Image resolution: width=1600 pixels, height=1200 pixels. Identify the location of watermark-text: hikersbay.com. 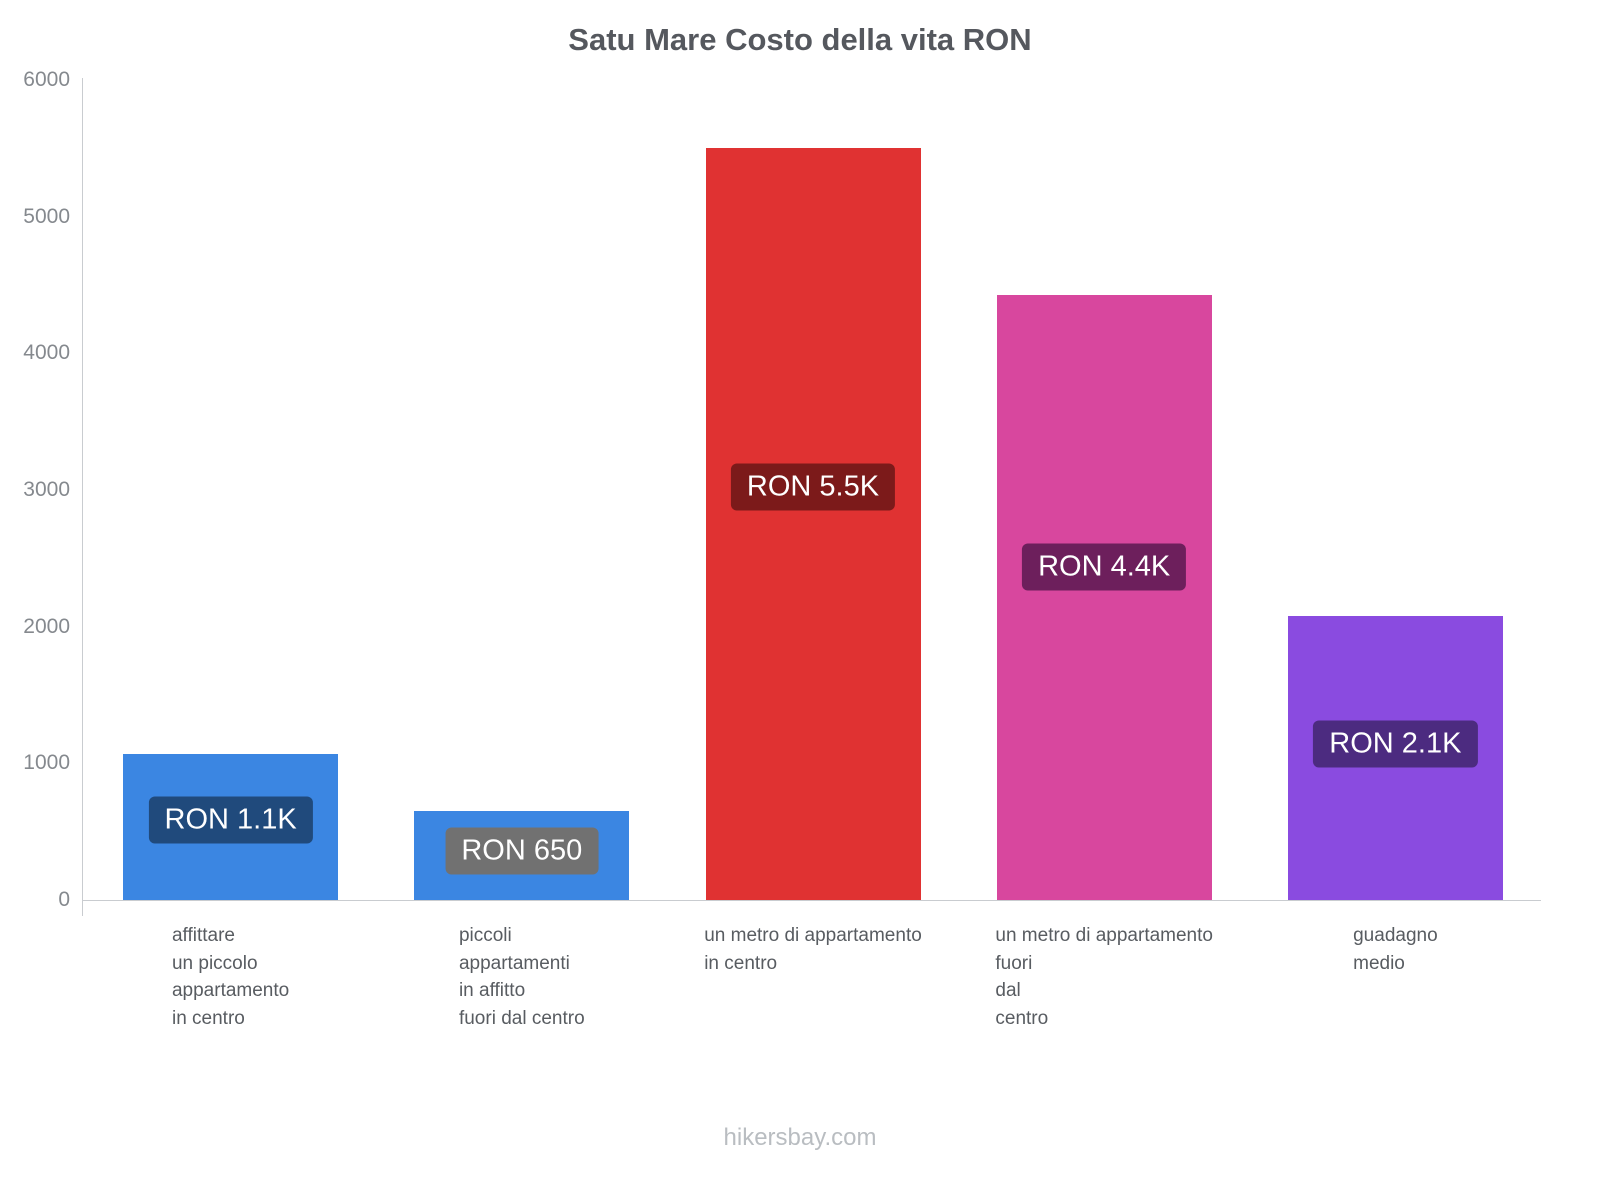
(800, 1137).